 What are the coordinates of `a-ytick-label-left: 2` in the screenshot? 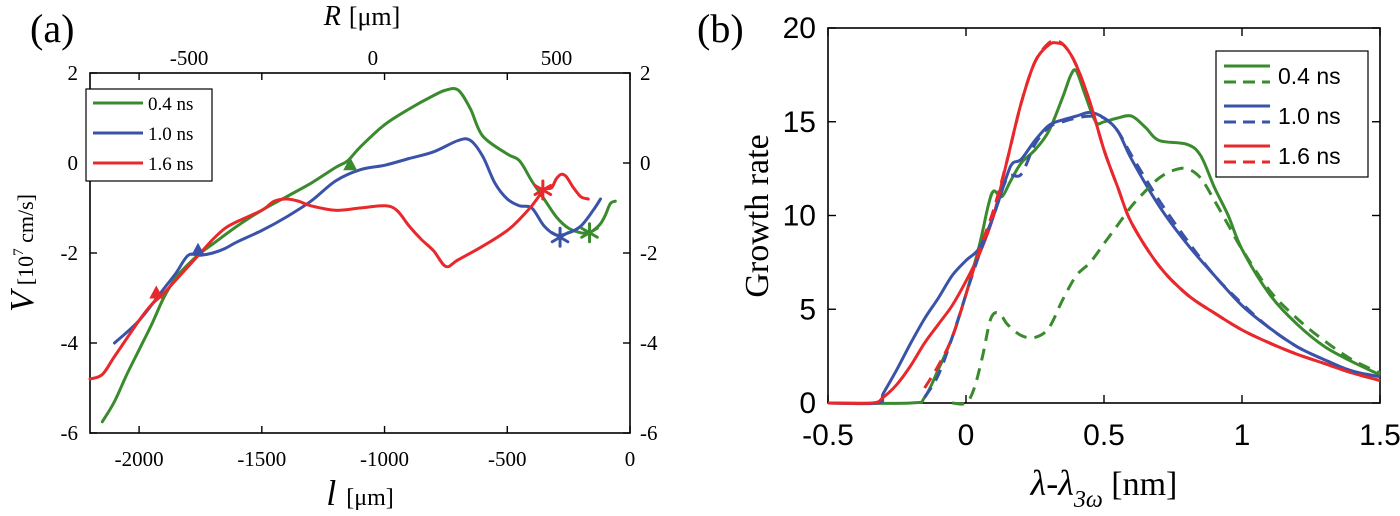 It's located at (73, 73).